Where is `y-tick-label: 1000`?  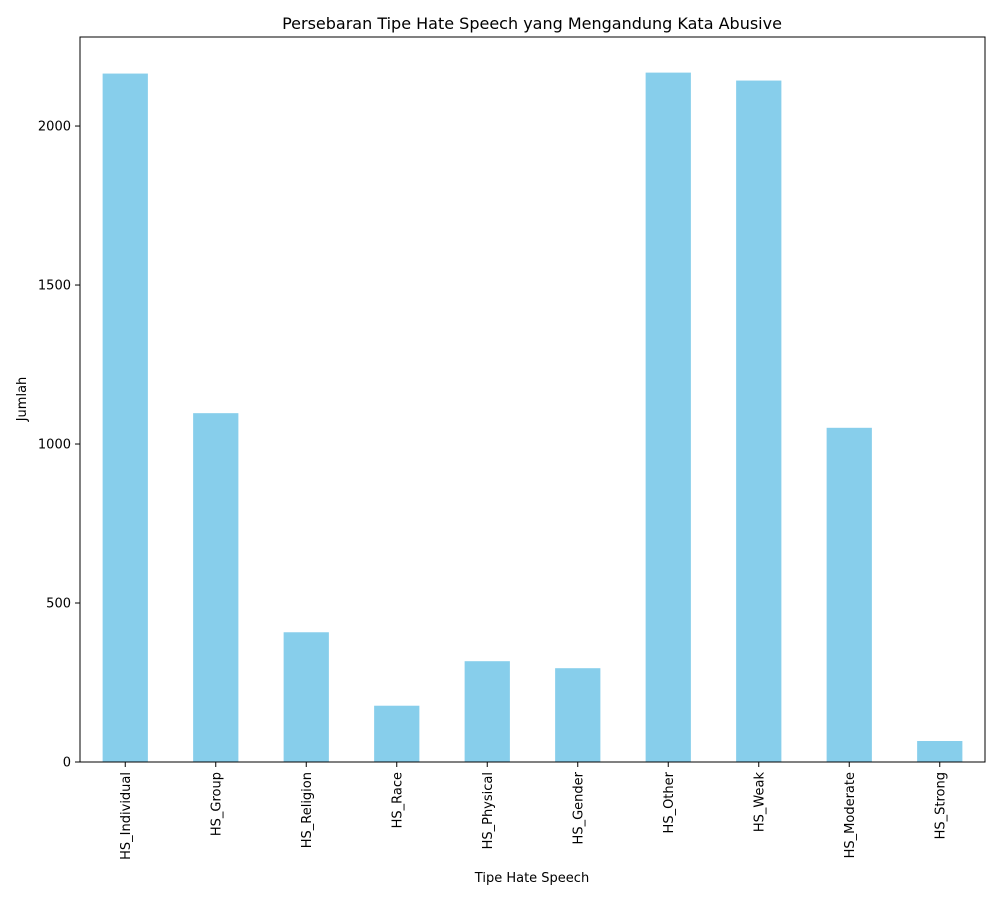
y-tick-label: 1000 is located at coordinates (54, 445).